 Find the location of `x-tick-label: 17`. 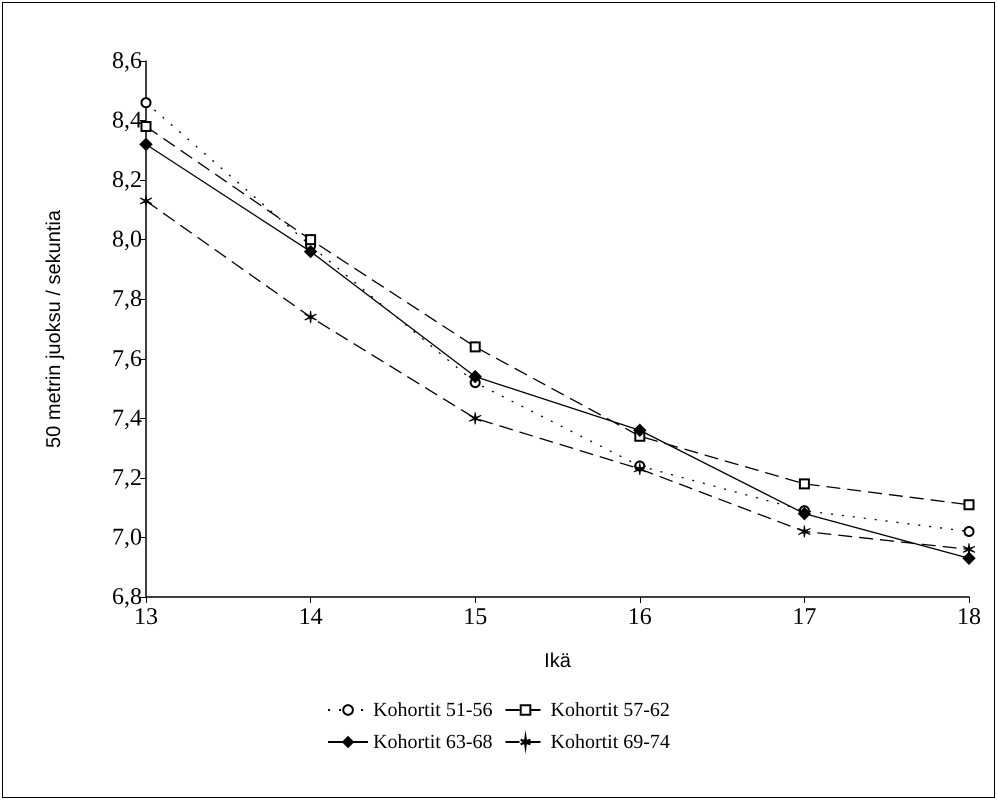

x-tick-label: 17 is located at coordinates (804, 617).